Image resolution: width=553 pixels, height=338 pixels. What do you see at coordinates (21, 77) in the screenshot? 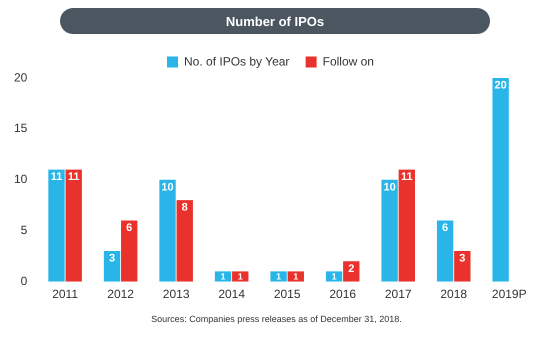
I see `y-tick-label: 20` at bounding box center [21, 77].